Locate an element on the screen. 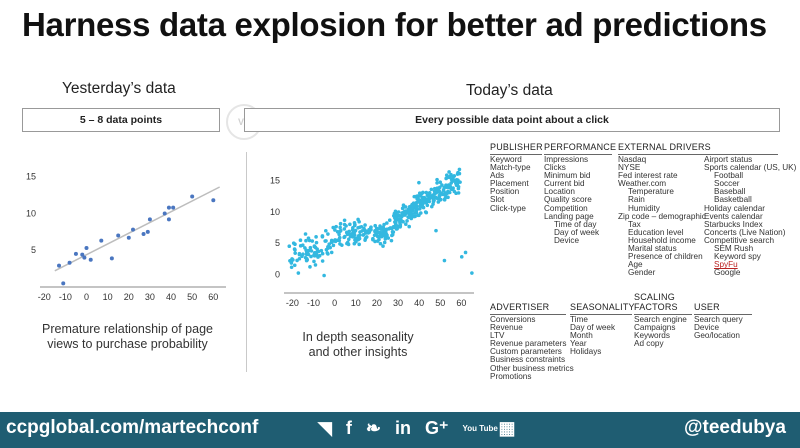  publisher-rule is located at coordinates (516, 154).